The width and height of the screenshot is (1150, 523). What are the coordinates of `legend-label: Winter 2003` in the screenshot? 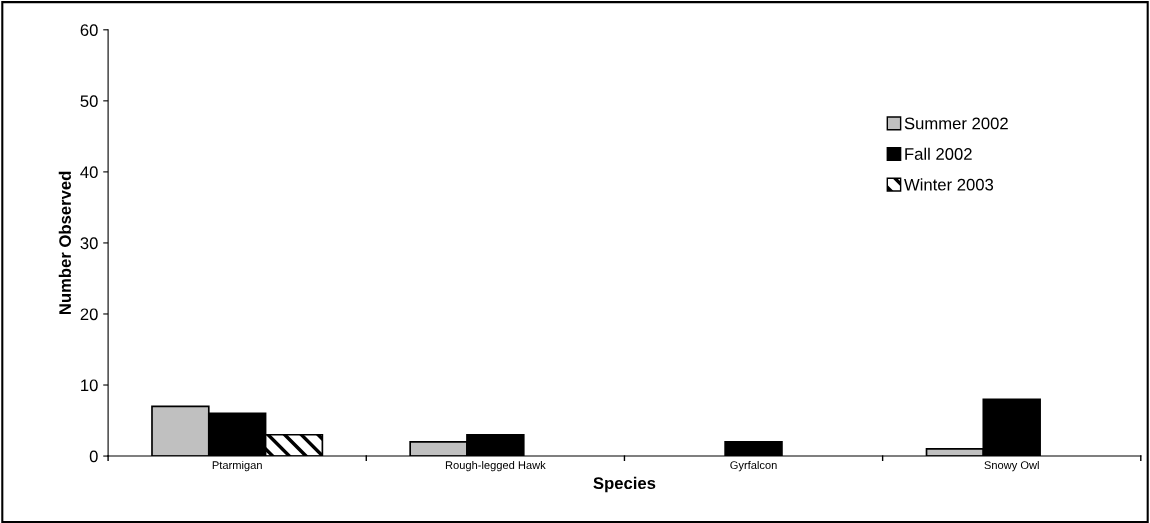 It's located at (949, 184).